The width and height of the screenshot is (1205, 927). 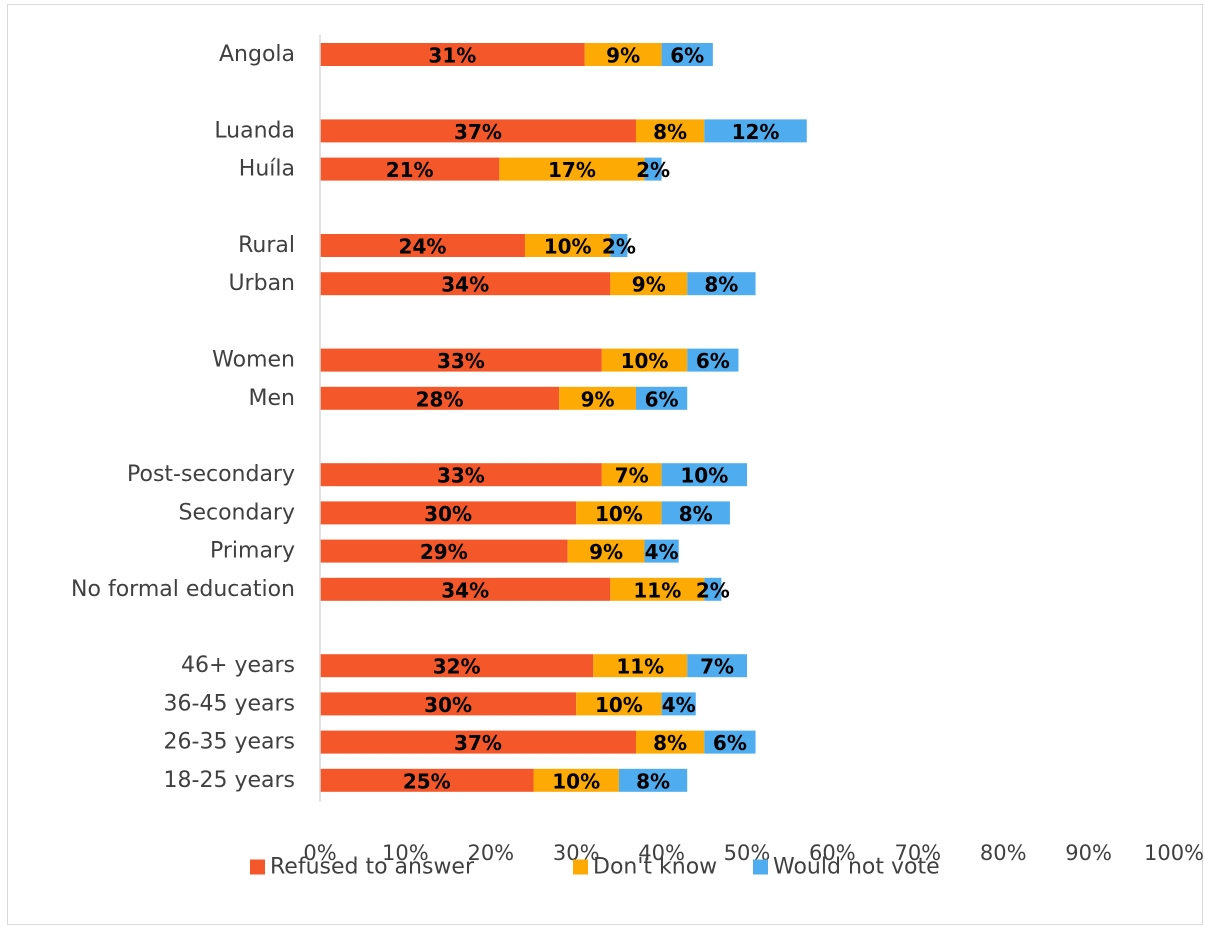 What do you see at coordinates (229, 742) in the screenshot?
I see `category-label: 26-35 years` at bounding box center [229, 742].